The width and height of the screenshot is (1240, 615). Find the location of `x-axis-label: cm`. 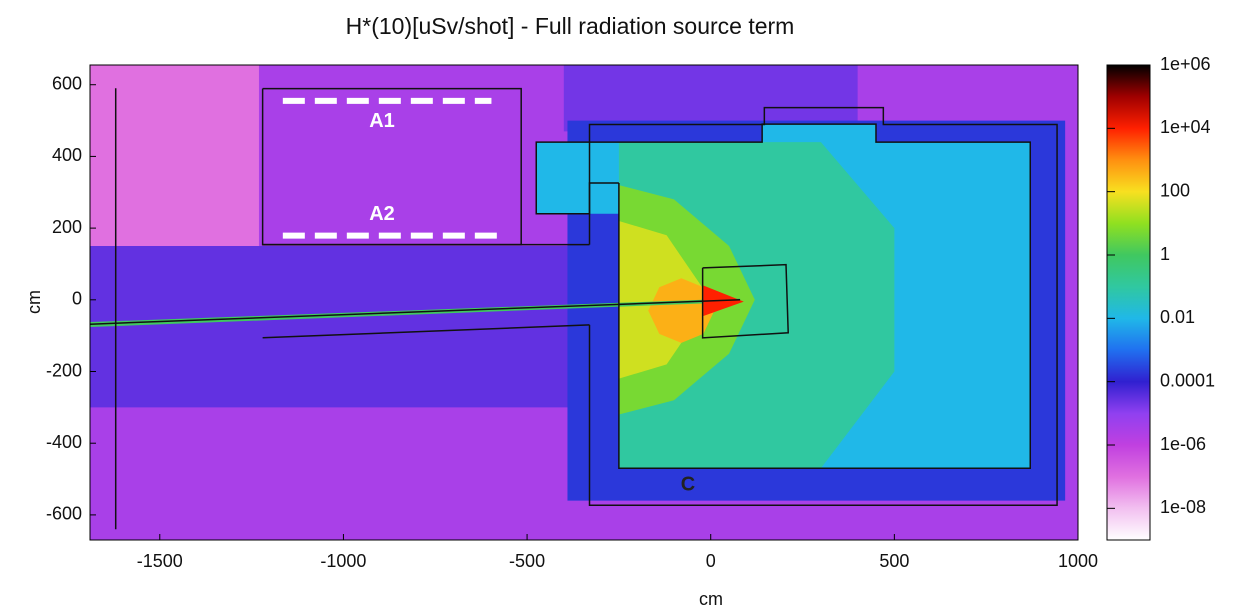

x-axis-label: cm is located at coordinates (711, 599).